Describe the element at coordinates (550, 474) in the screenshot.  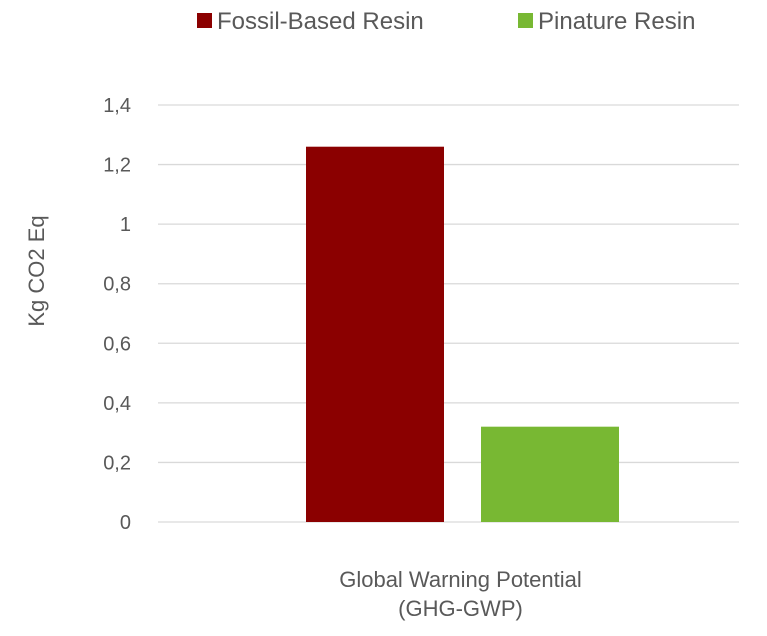
I see `bar-pinature-resin` at that location.